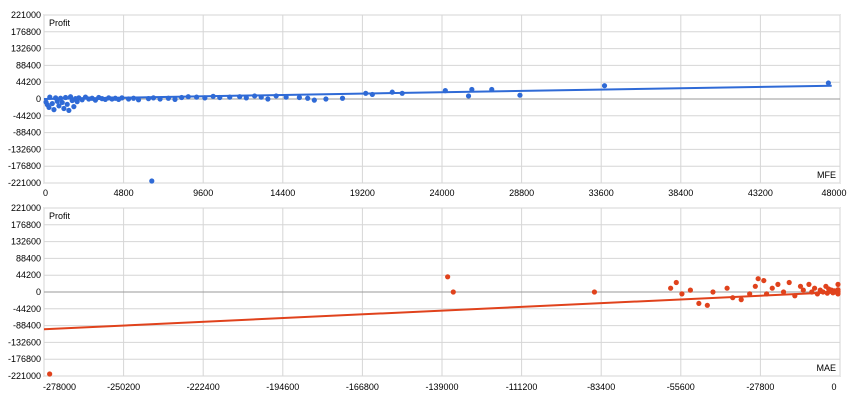  I want to click on x-tick-label: -139000, so click(441, 387).